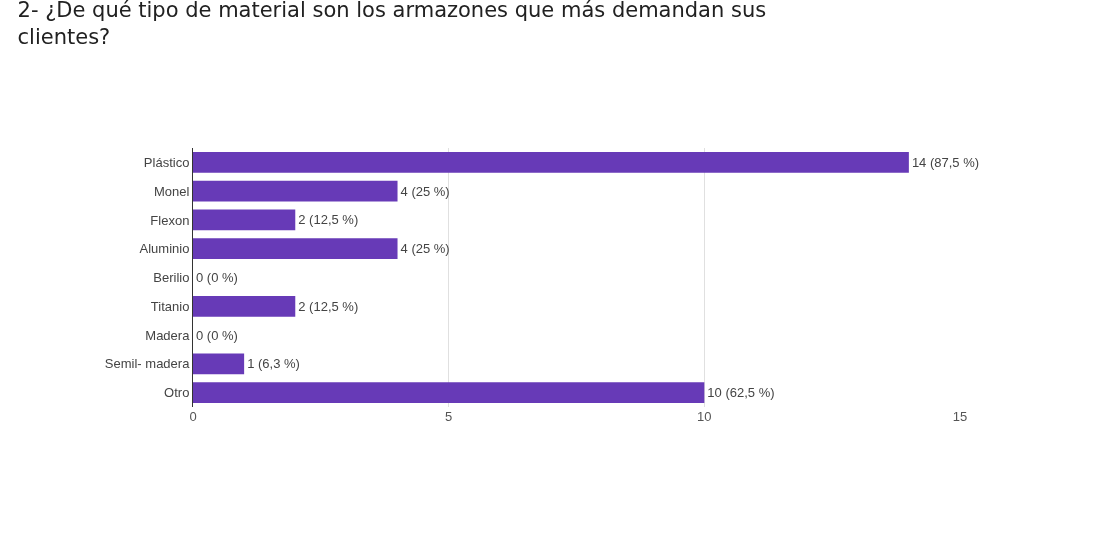 The image size is (1096, 557). What do you see at coordinates (392, 25) in the screenshot?
I see `chart-title: 2- ¿De qué tipo de material son los armazones que más demandan sus clientes?` at bounding box center [392, 25].